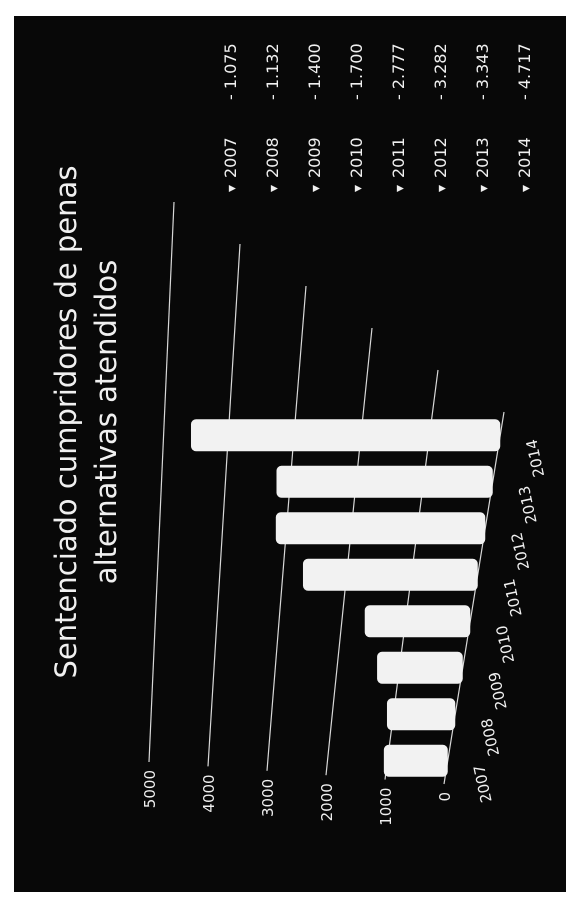 This screenshot has height=908, width=575. Describe the element at coordinates (384, 481) in the screenshot. I see `bar-2013` at that location.